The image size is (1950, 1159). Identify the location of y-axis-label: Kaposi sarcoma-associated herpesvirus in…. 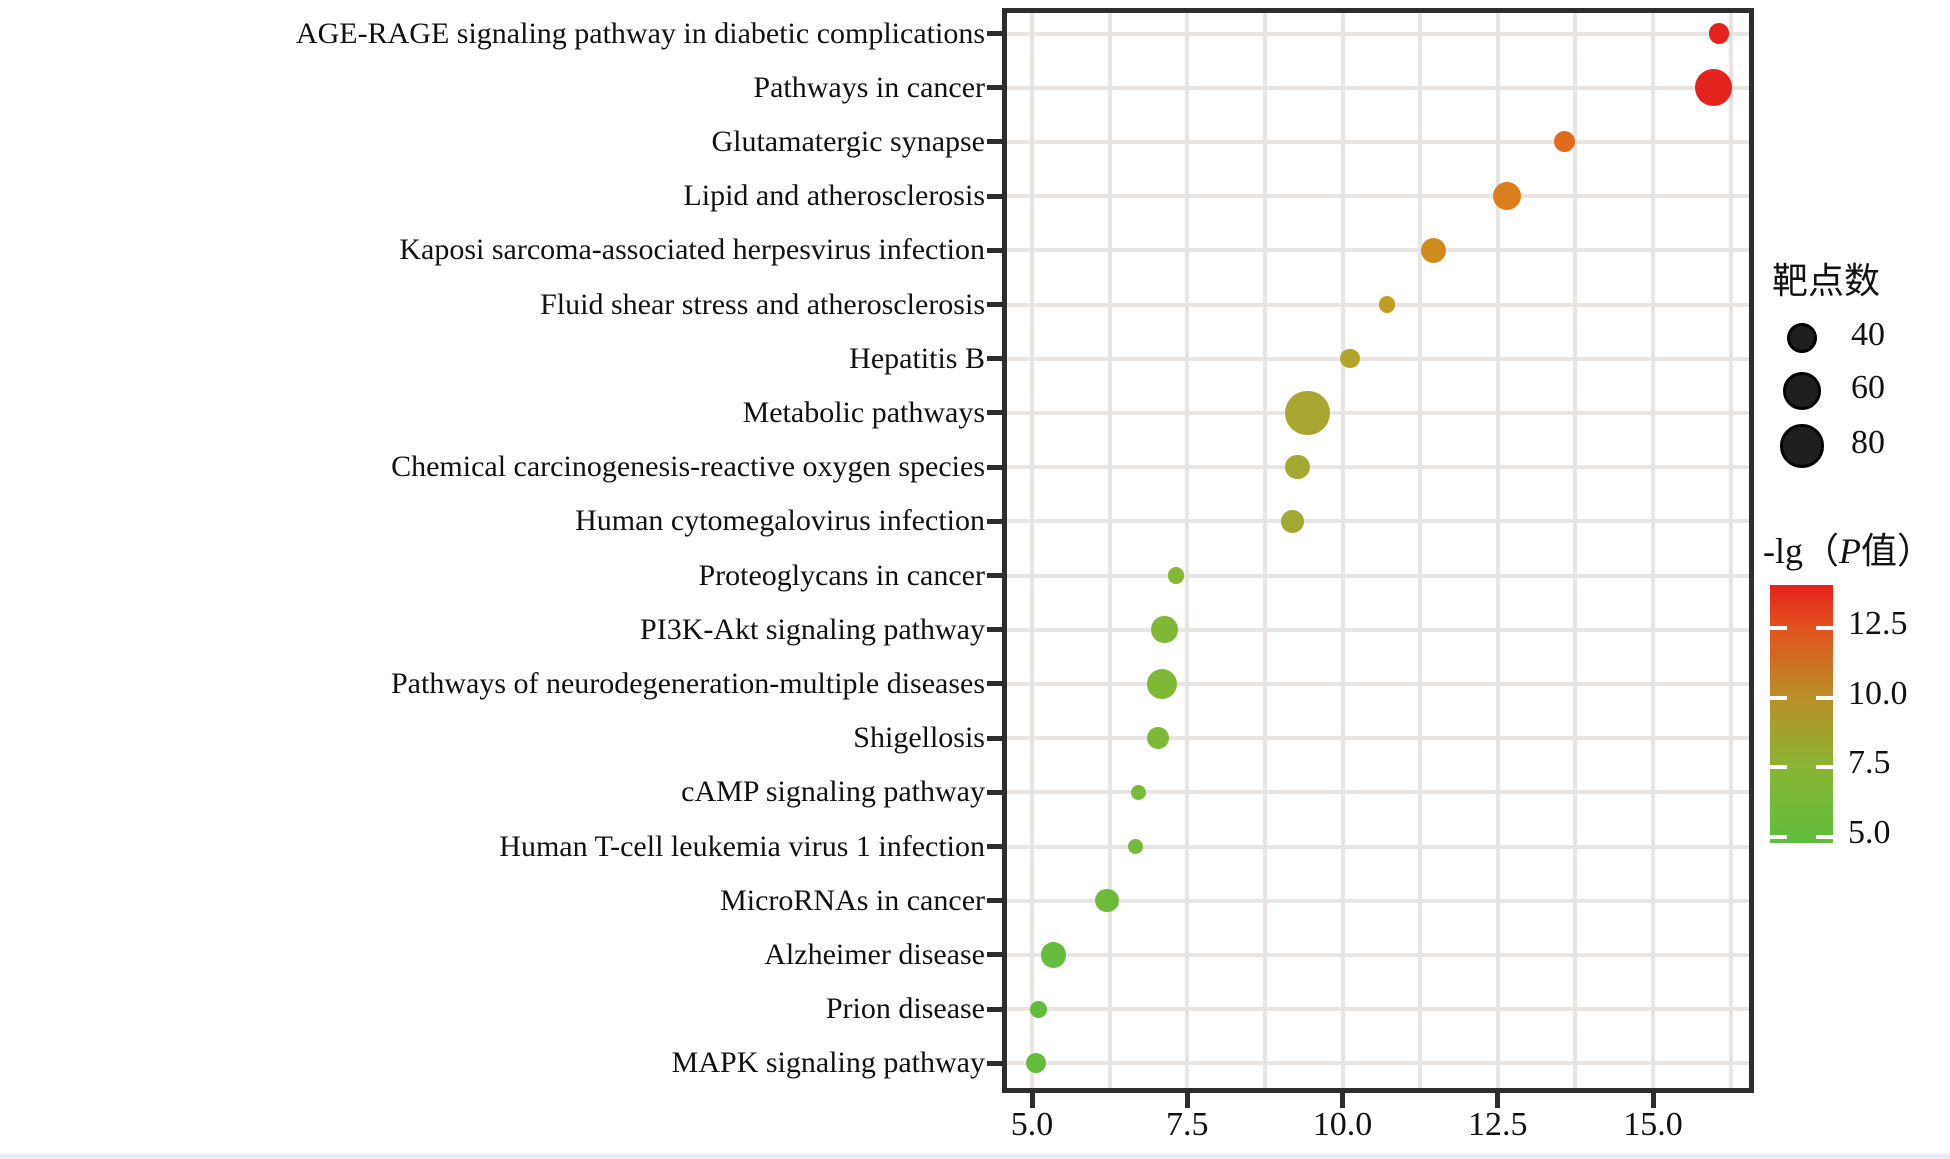
(692, 250).